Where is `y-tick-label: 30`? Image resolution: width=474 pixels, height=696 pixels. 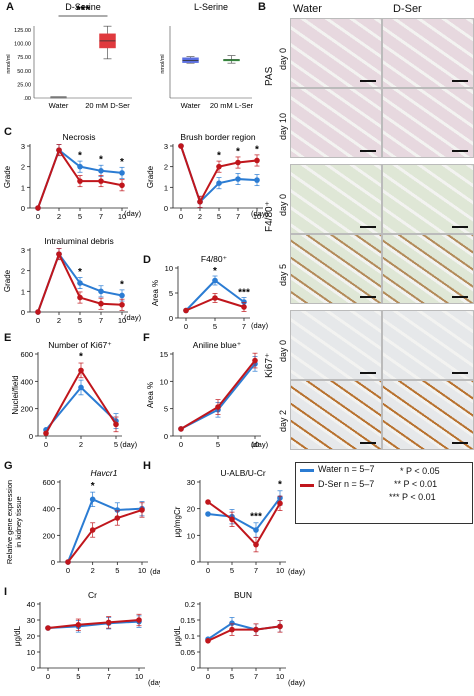 y-tick-label: 30 is located at coordinates (31, 620).